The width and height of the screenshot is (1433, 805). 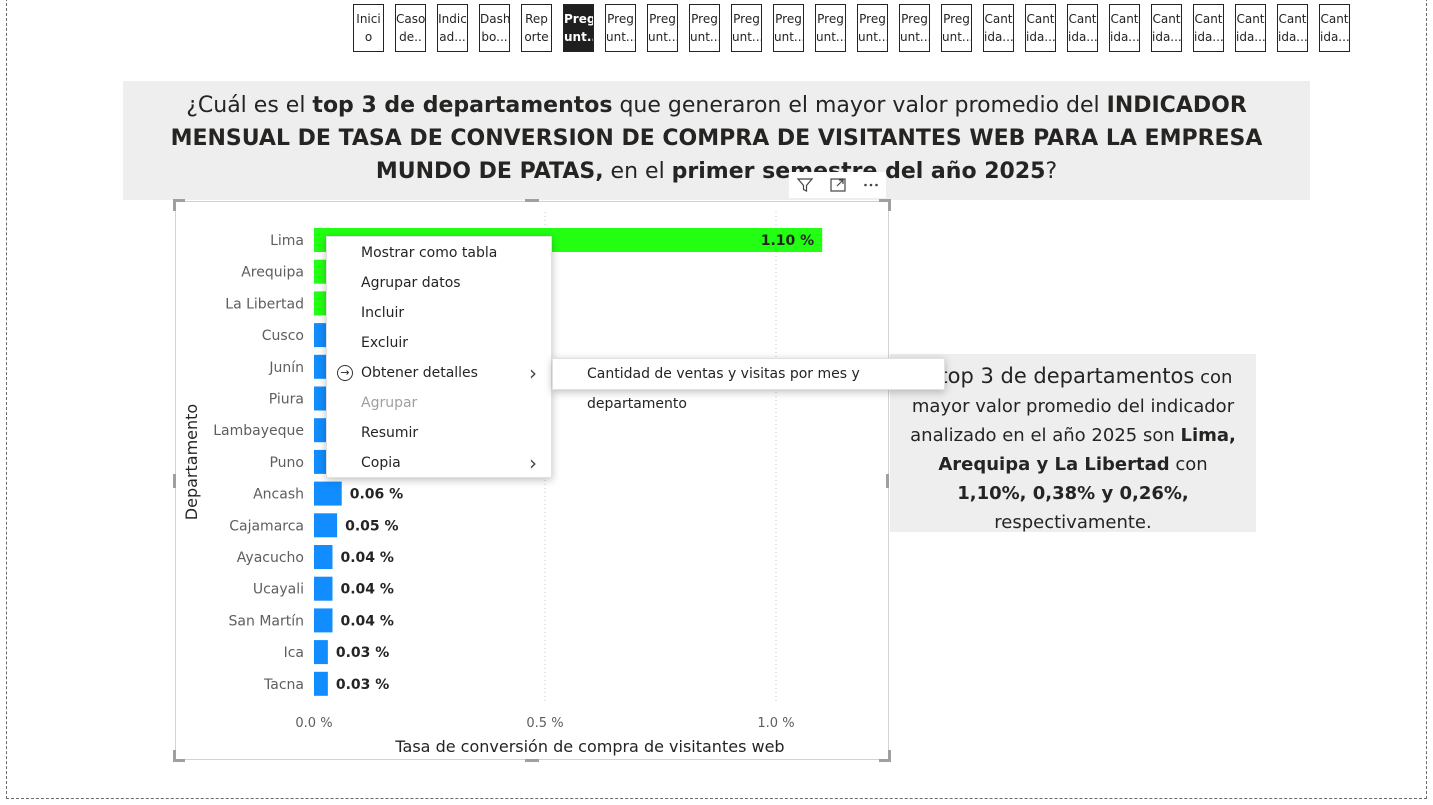 I want to click on menu-item-label: Copia, so click(x=381, y=463).